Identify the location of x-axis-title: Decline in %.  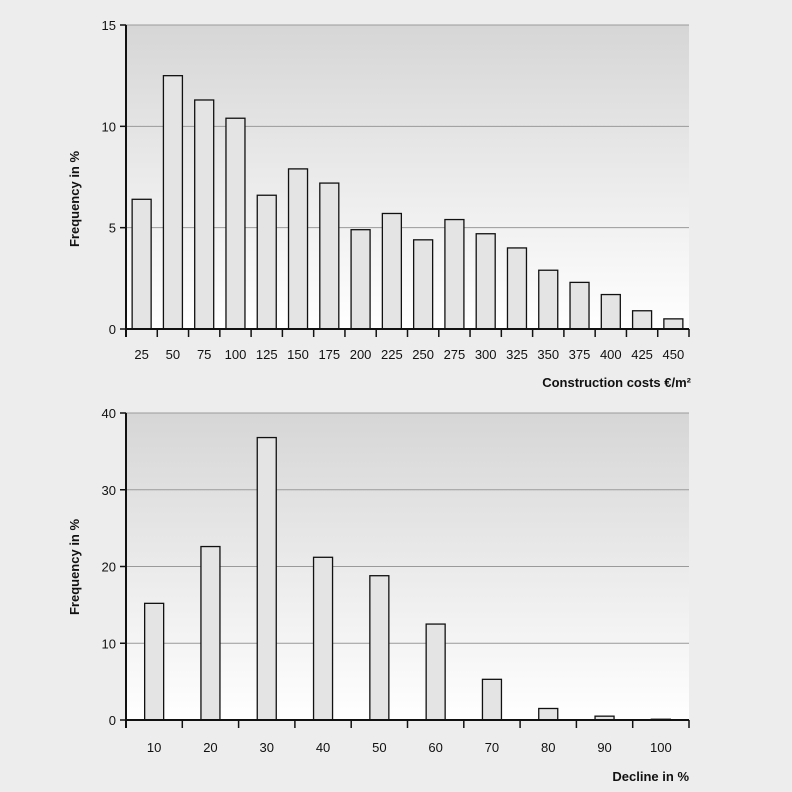
(650, 776).